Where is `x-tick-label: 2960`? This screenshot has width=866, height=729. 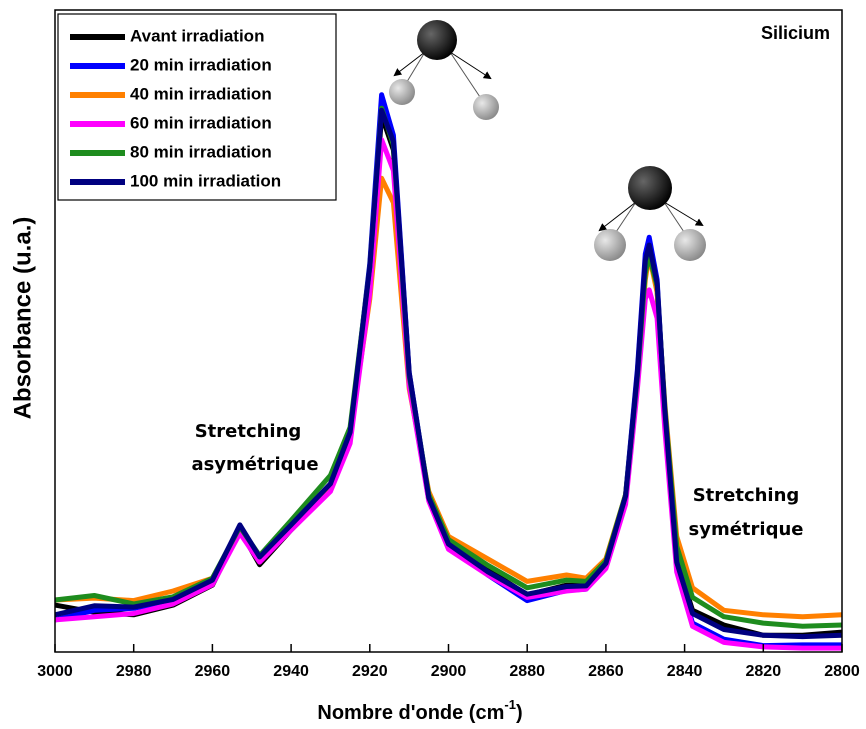
x-tick-label: 2960 is located at coordinates (213, 671).